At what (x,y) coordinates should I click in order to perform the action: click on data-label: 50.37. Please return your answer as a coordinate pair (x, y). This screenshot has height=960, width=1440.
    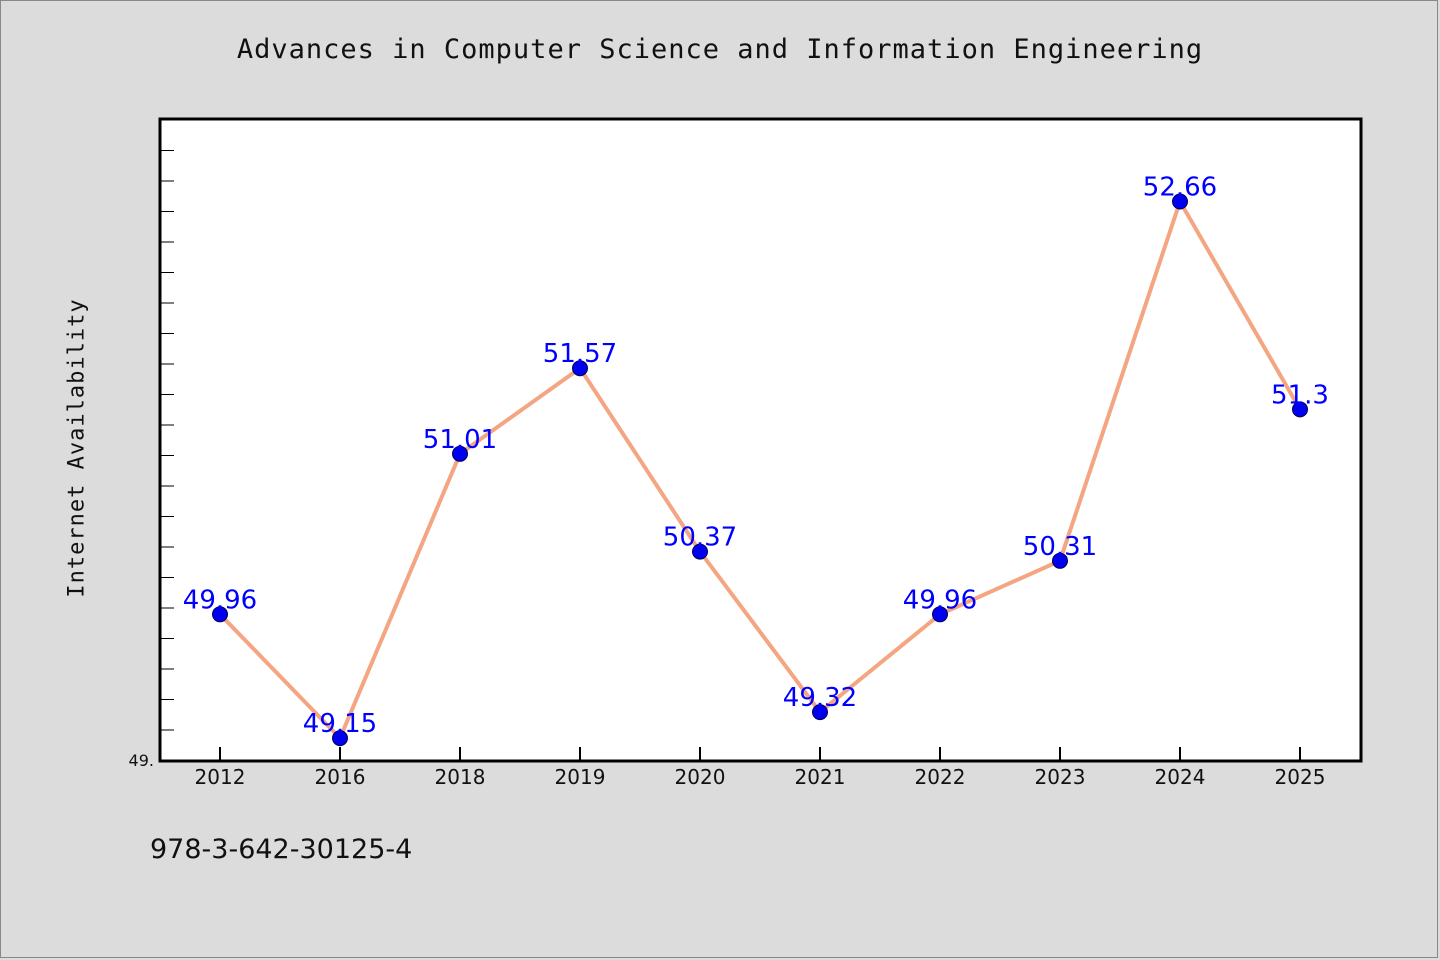
    Looking at the image, I should click on (700, 538).